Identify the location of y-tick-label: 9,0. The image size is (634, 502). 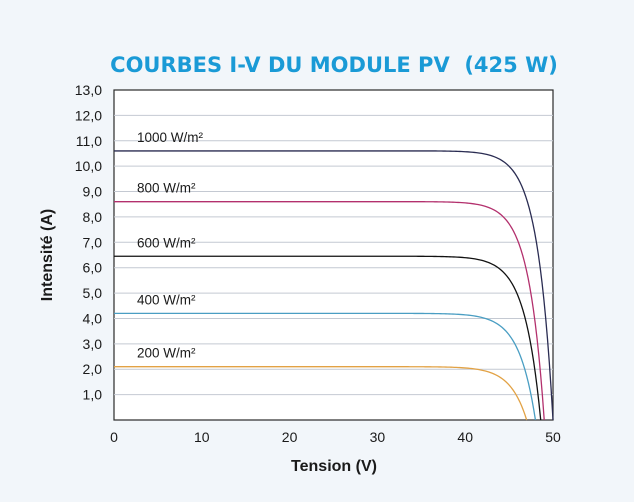
(93, 192).